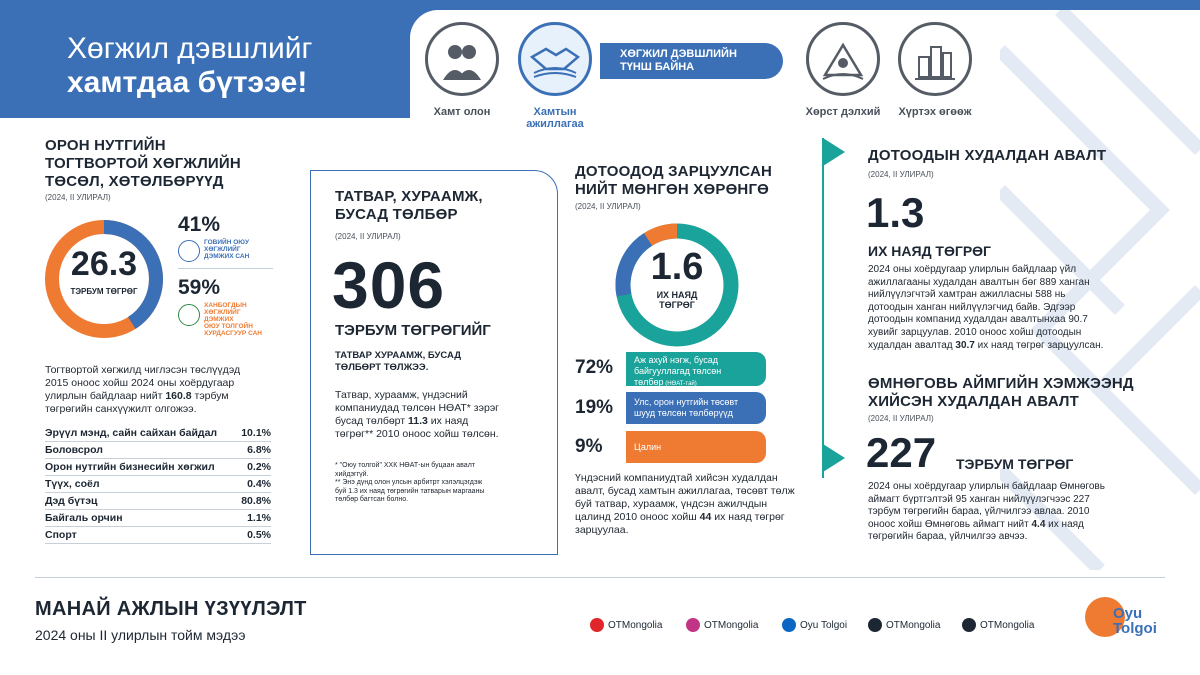 The width and height of the screenshot is (1200, 675). What do you see at coordinates (141, 535) in the screenshot?
I see `table-cell-category: Спорт` at bounding box center [141, 535].